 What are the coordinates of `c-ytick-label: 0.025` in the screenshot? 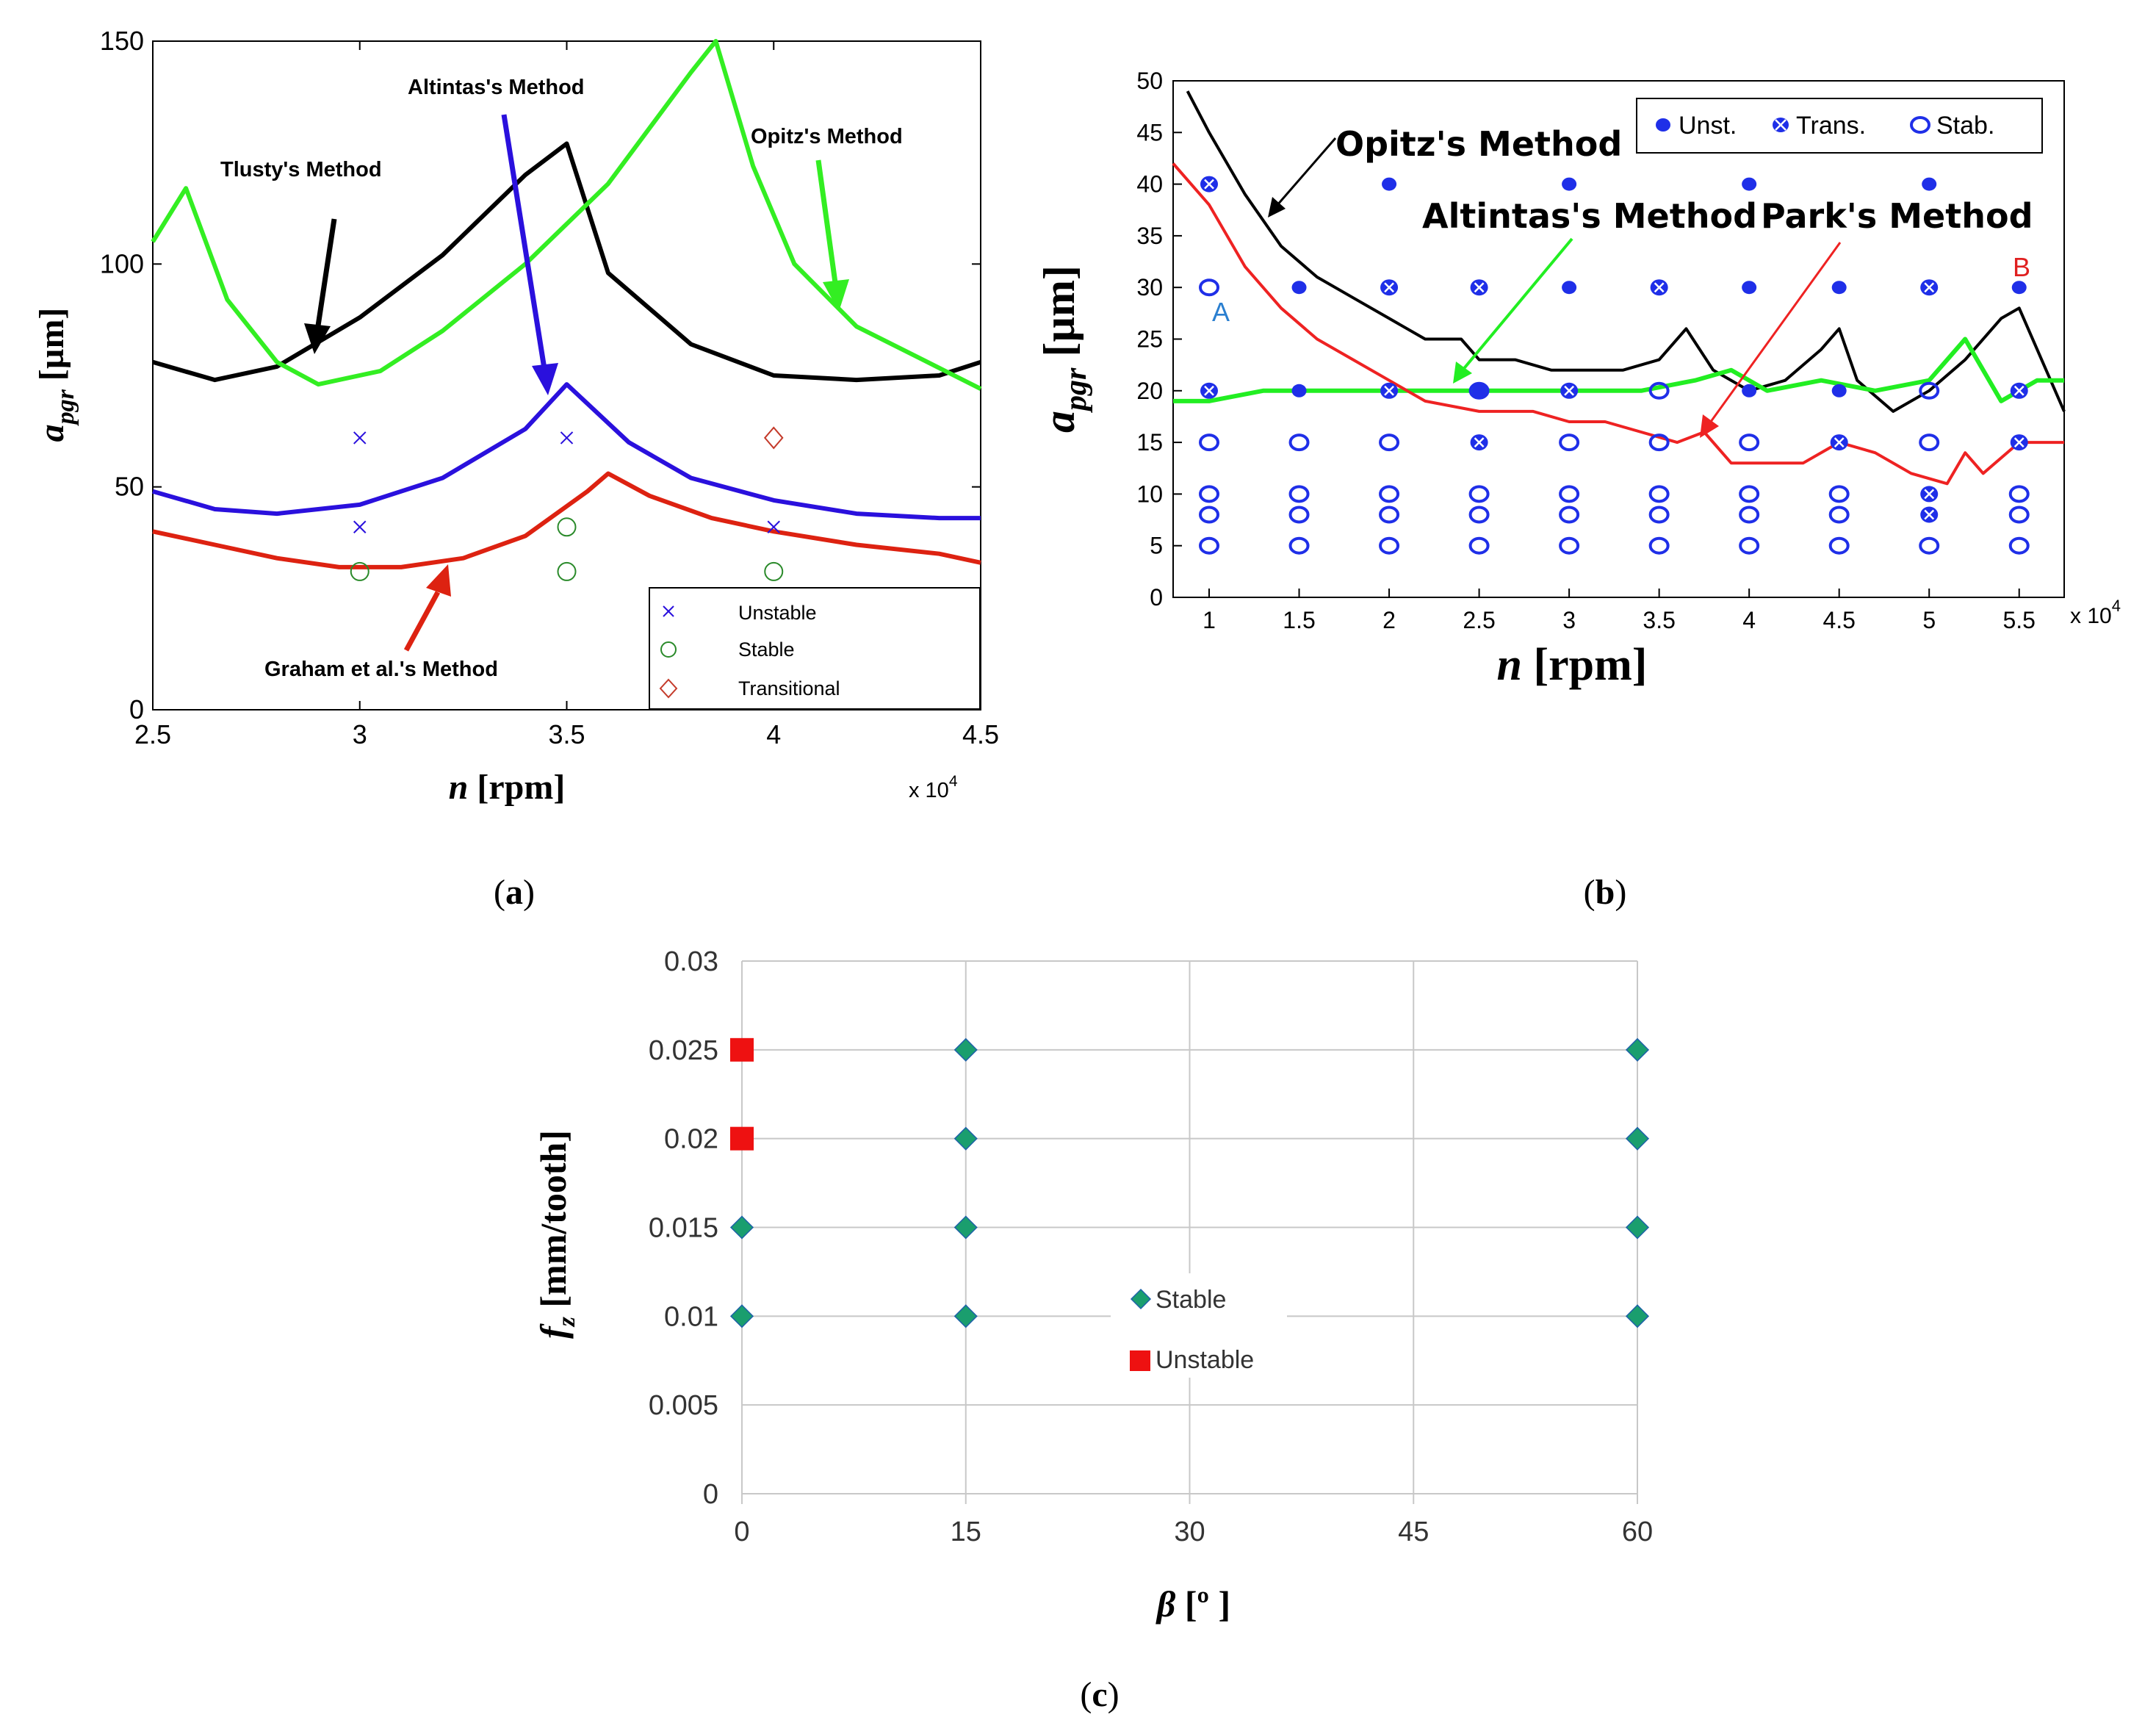 It's located at (683, 1050).